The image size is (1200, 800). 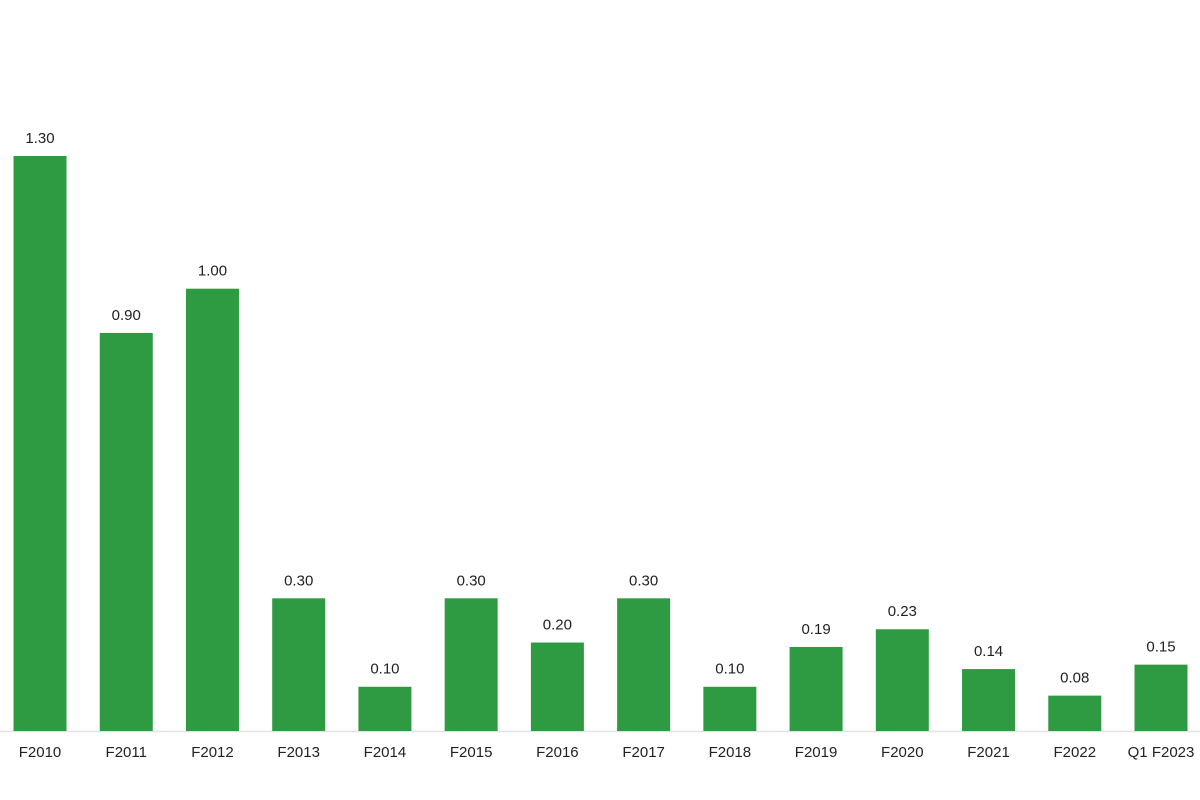 I want to click on value-label: 0.20, so click(x=557, y=625).